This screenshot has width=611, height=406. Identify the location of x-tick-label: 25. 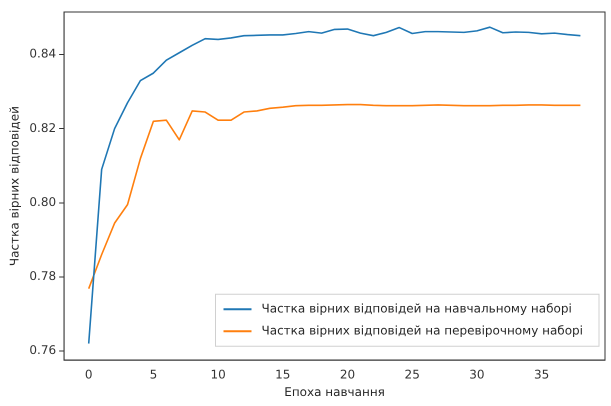
(412, 375).